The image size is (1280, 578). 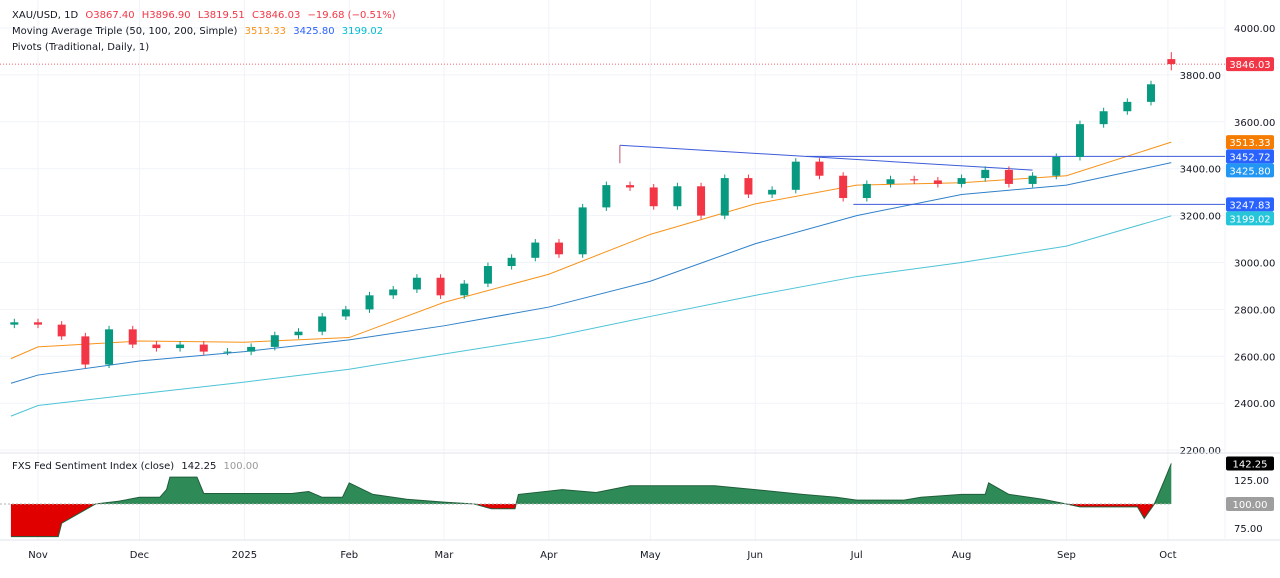 What do you see at coordinates (856, 555) in the screenshot?
I see `x-tick-label: Jul` at bounding box center [856, 555].